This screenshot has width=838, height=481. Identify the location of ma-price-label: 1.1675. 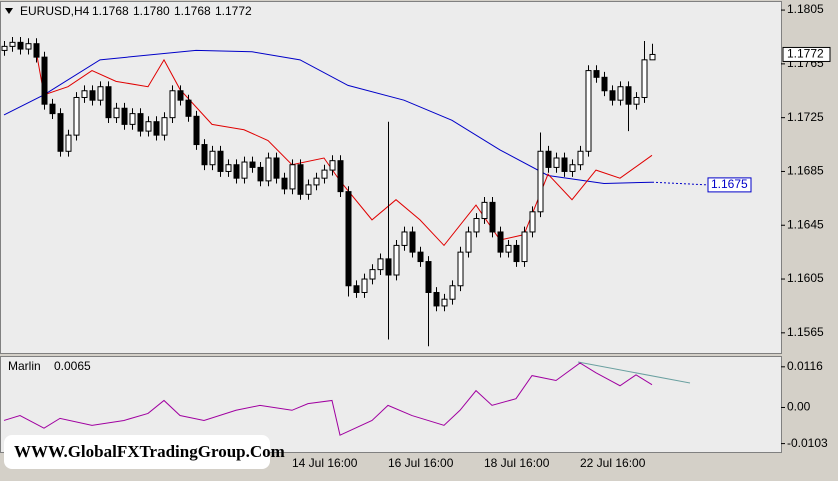
(729, 184).